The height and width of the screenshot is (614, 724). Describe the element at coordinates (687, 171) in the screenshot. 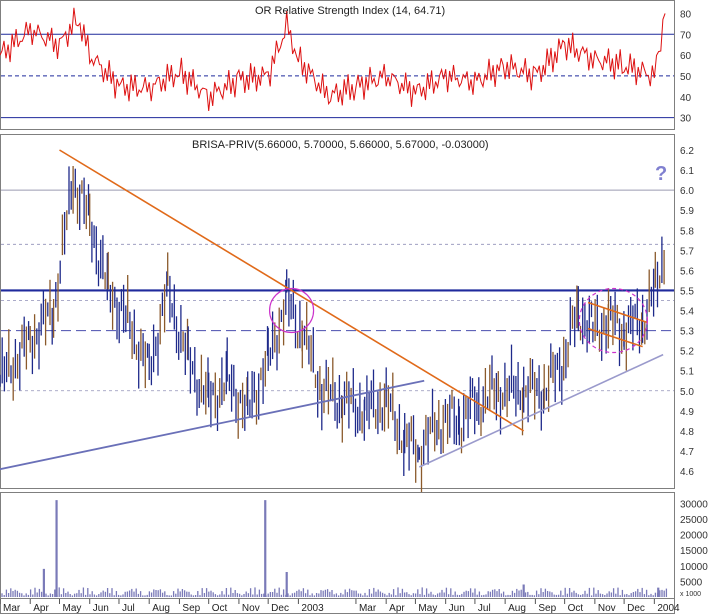

I see `price-tick-label: 6.1` at that location.